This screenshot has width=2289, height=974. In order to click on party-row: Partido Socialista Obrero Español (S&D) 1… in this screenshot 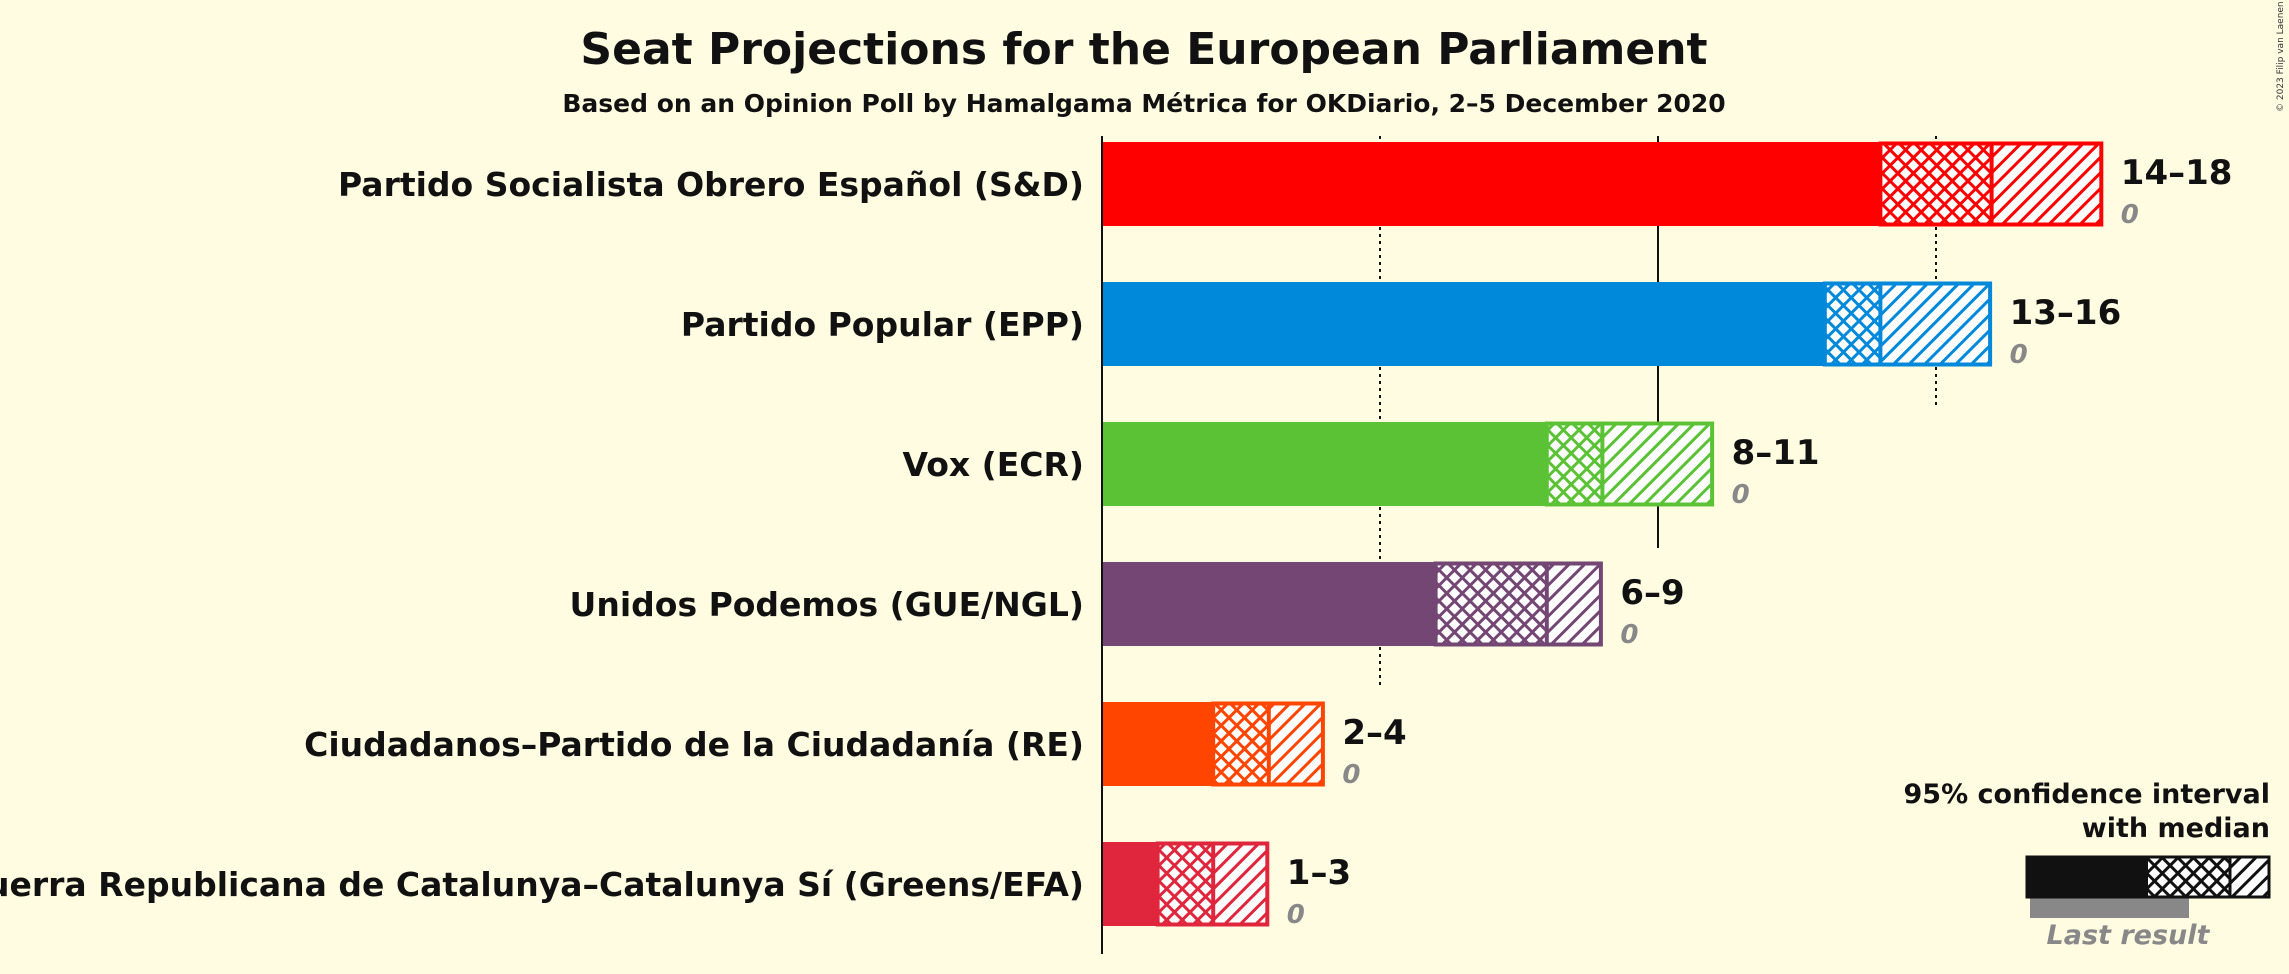, I will do `click(1285, 185)`.